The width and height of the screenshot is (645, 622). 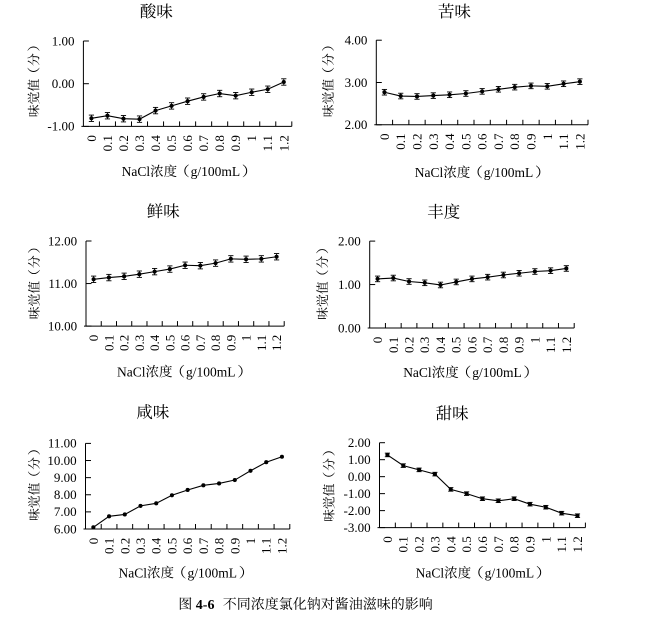 What do you see at coordinates (65, 511) in the screenshot?
I see `svg-text: 7.00` at bounding box center [65, 511].